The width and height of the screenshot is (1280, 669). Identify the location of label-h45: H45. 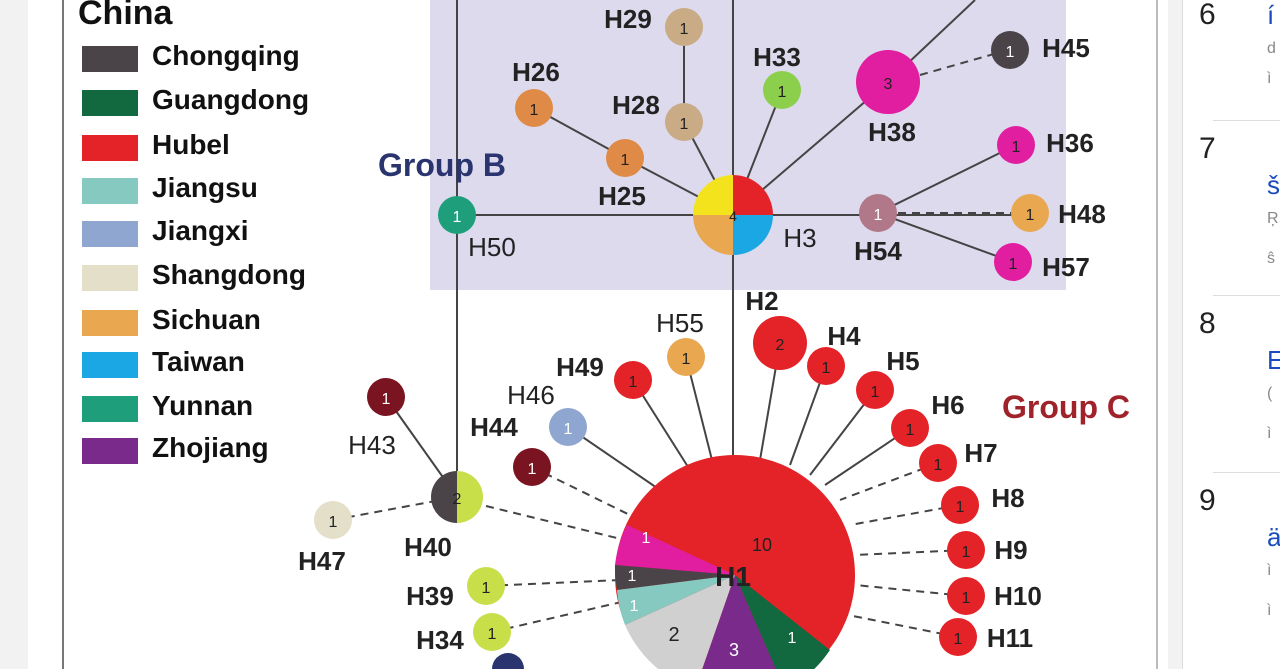
(1066, 48).